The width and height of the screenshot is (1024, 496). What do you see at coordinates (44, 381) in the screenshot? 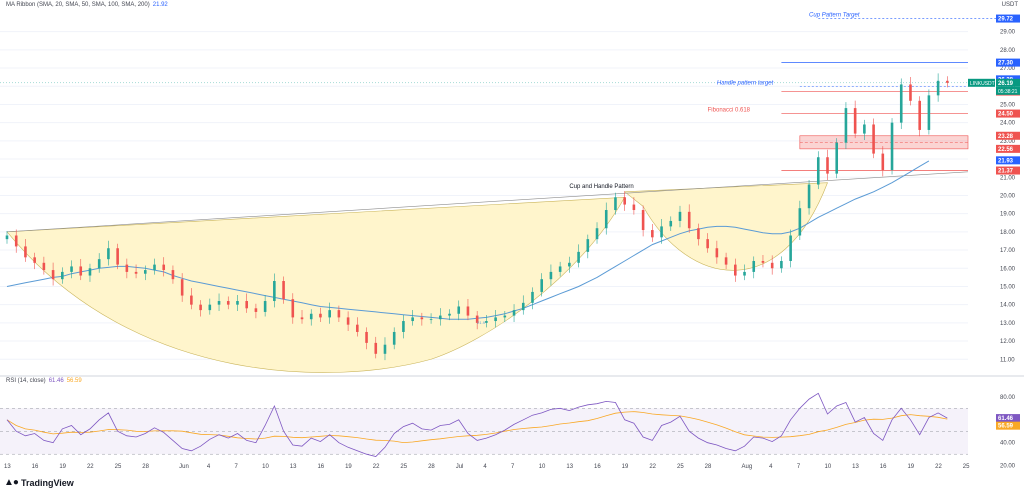
I see `rsi-legend: RSI (14, close) 61.46 56.59` at bounding box center [44, 381].